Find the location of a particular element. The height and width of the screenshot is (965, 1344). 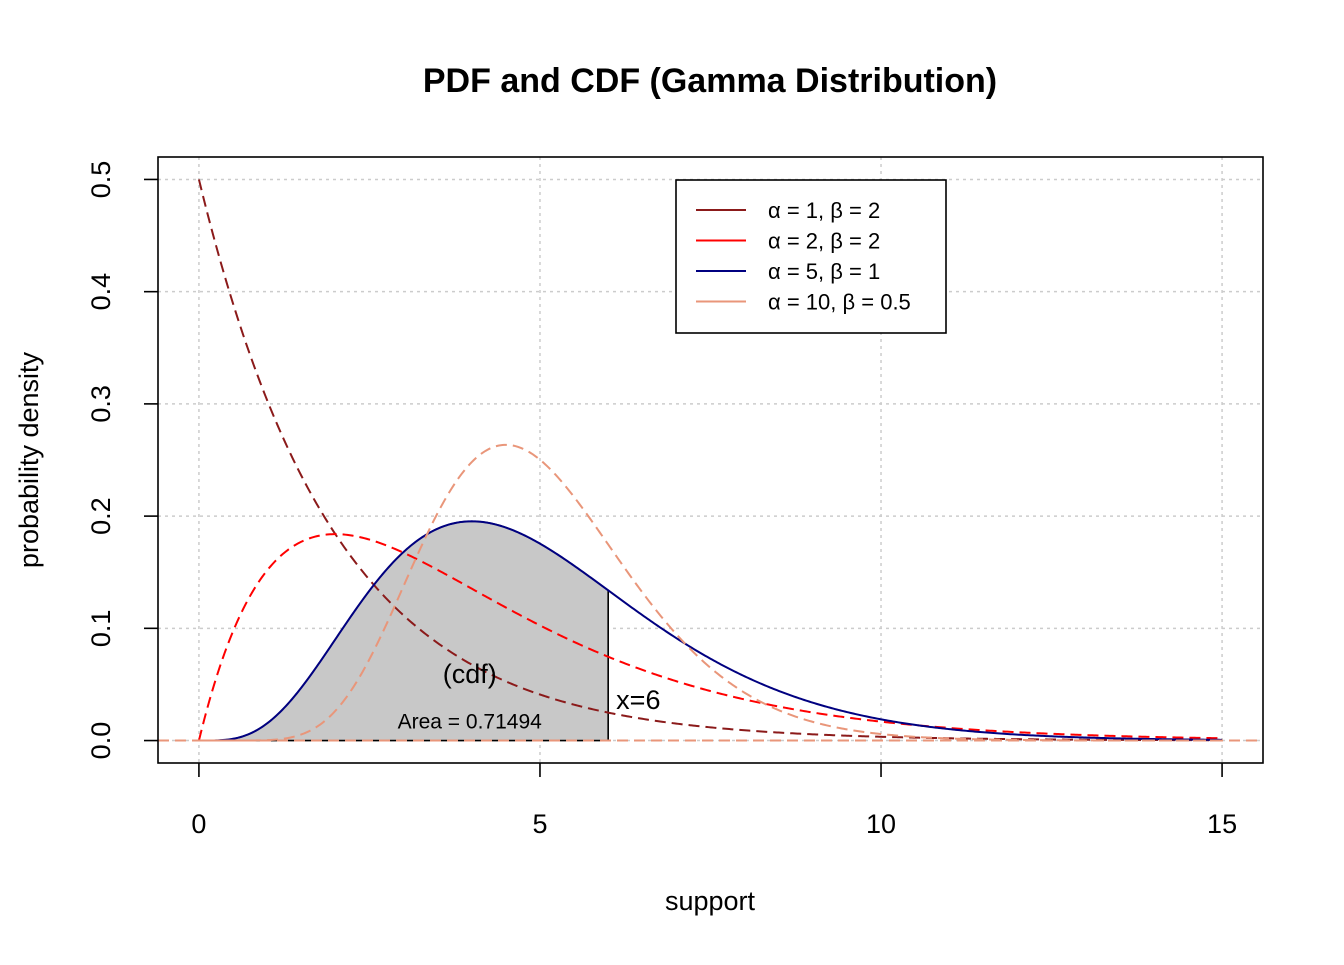

x-marker-label: x=6 is located at coordinates (638, 700).